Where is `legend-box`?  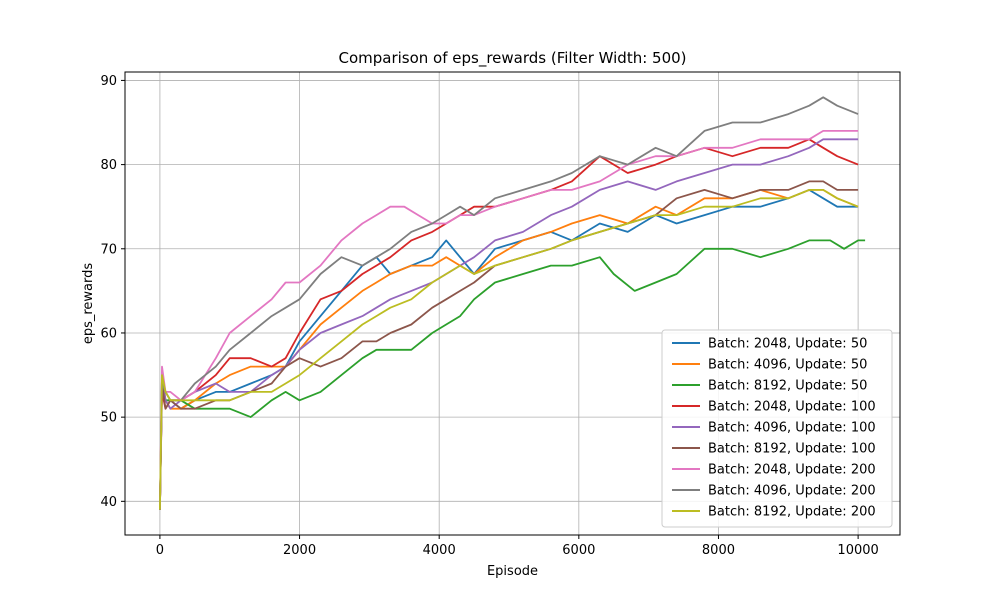 legend-box is located at coordinates (777, 428).